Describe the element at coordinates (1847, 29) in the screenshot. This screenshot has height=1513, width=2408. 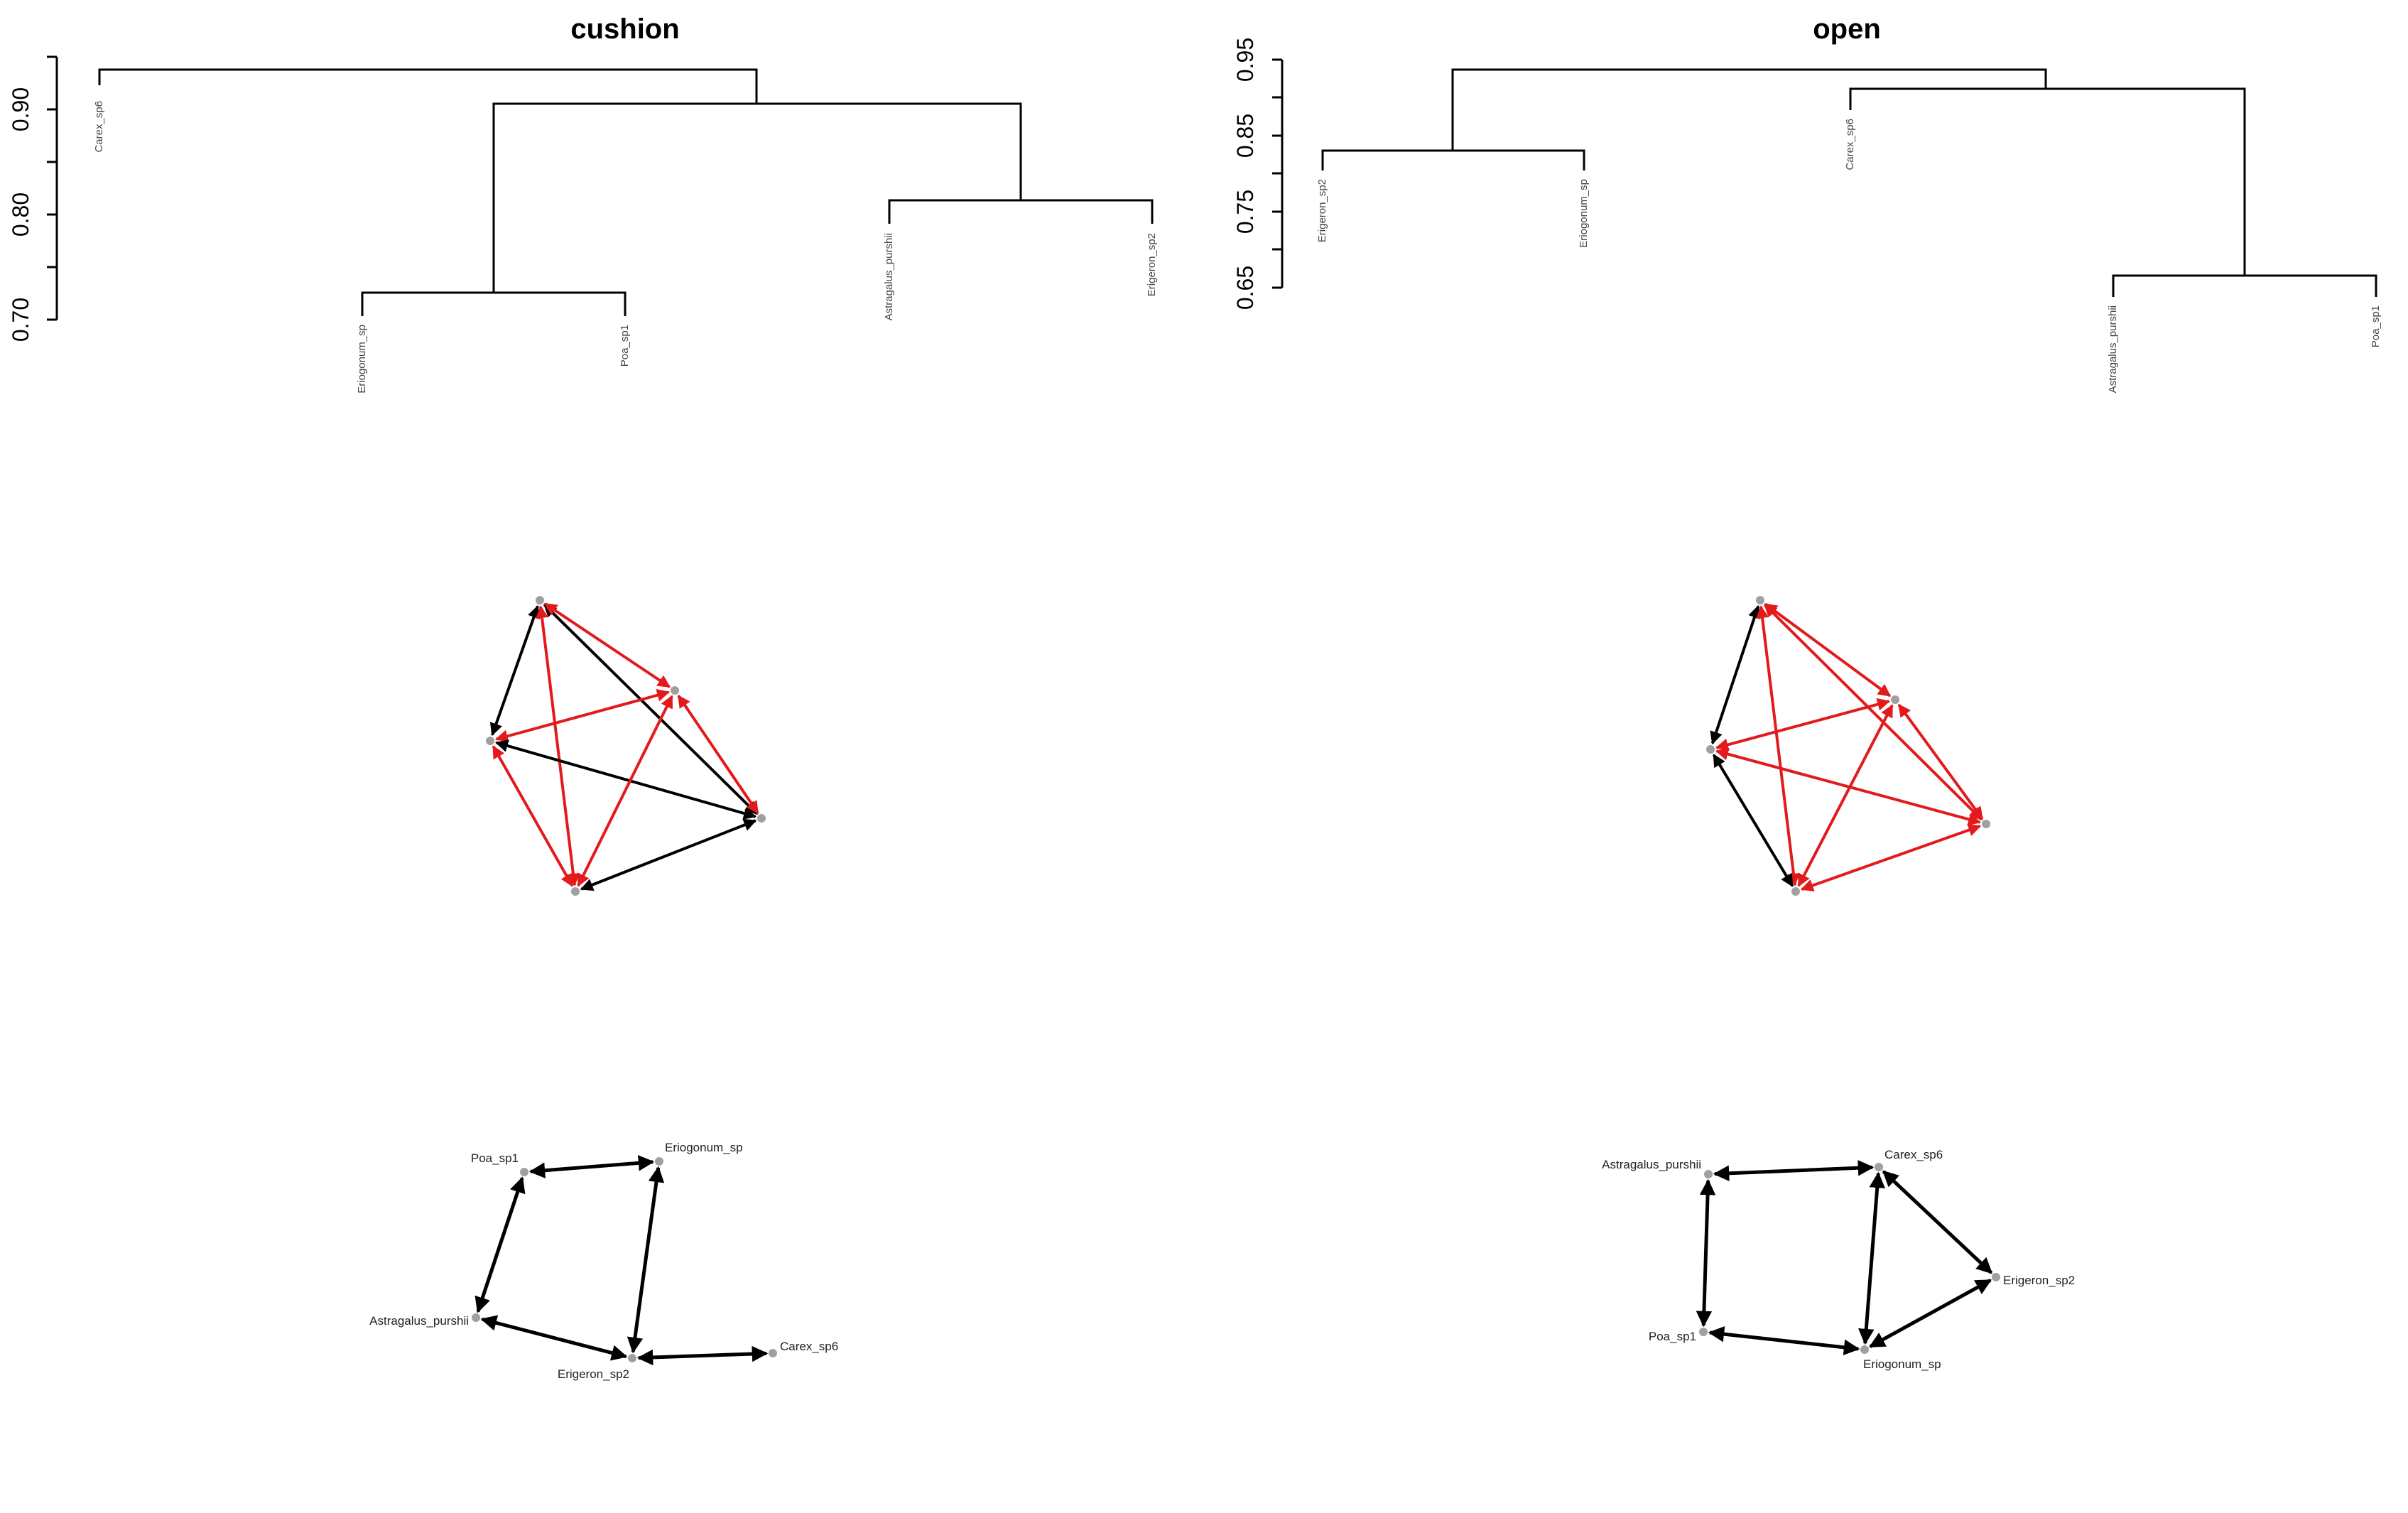
I see `dendrogram-title: open` at that location.